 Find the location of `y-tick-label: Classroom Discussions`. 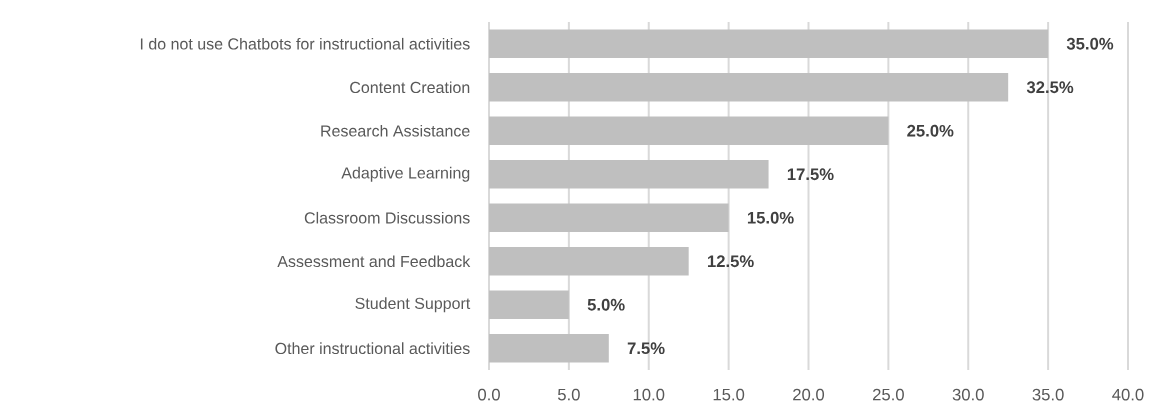

y-tick-label: Classroom Discussions is located at coordinates (387, 217).